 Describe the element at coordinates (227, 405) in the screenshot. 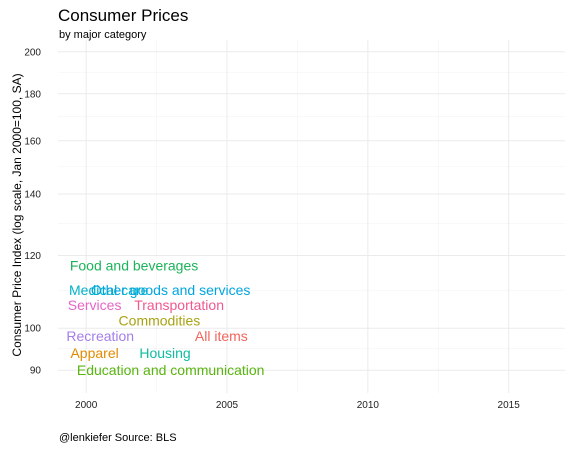

I see `x-tick-label: 2005` at that location.